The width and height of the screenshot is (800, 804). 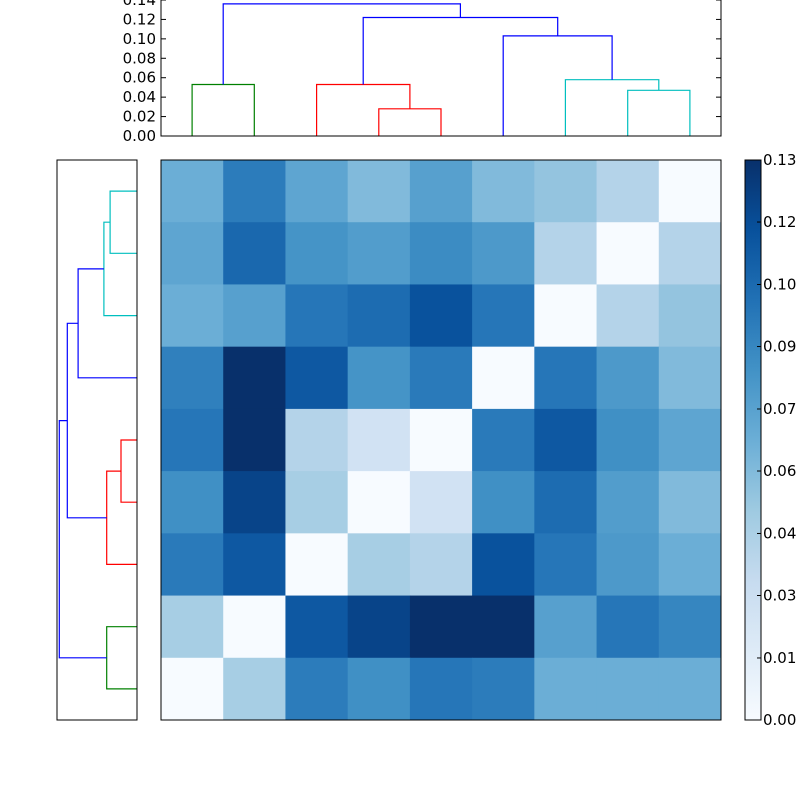 I want to click on top-dendrogram-tick-label-6: 0.12, so click(x=139, y=19).